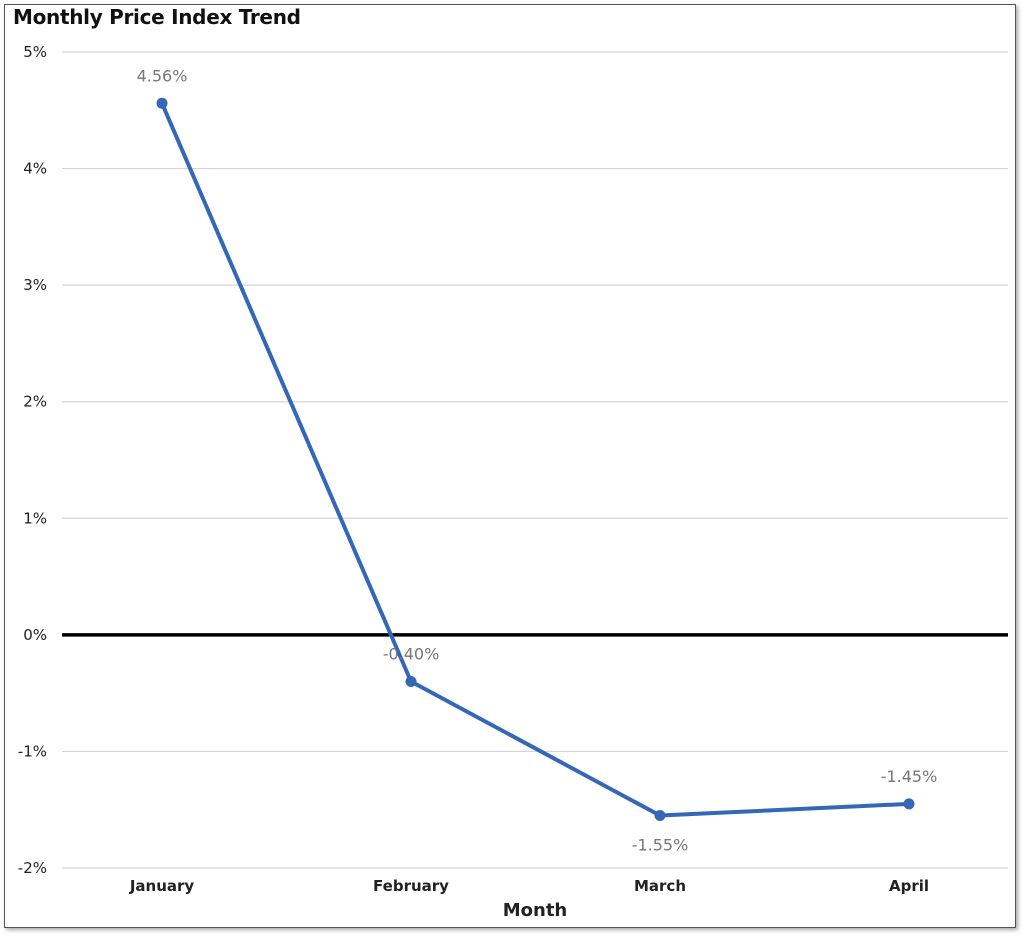 The width and height of the screenshot is (1024, 940). I want to click on y-tick-label: 1%, so click(35, 518).